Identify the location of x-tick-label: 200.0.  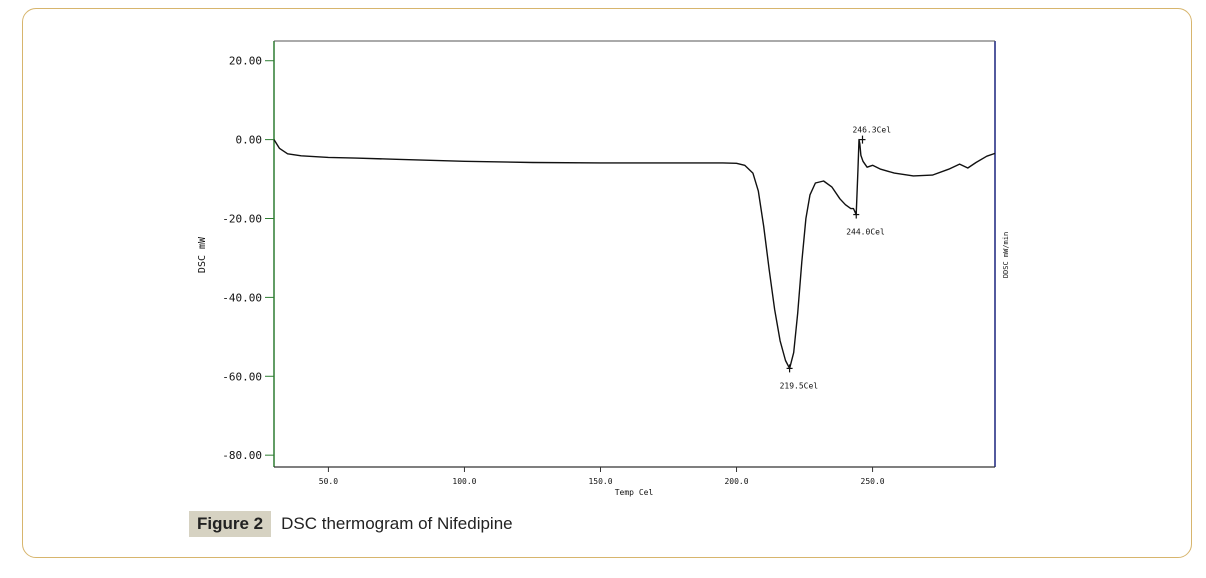
(736, 481).